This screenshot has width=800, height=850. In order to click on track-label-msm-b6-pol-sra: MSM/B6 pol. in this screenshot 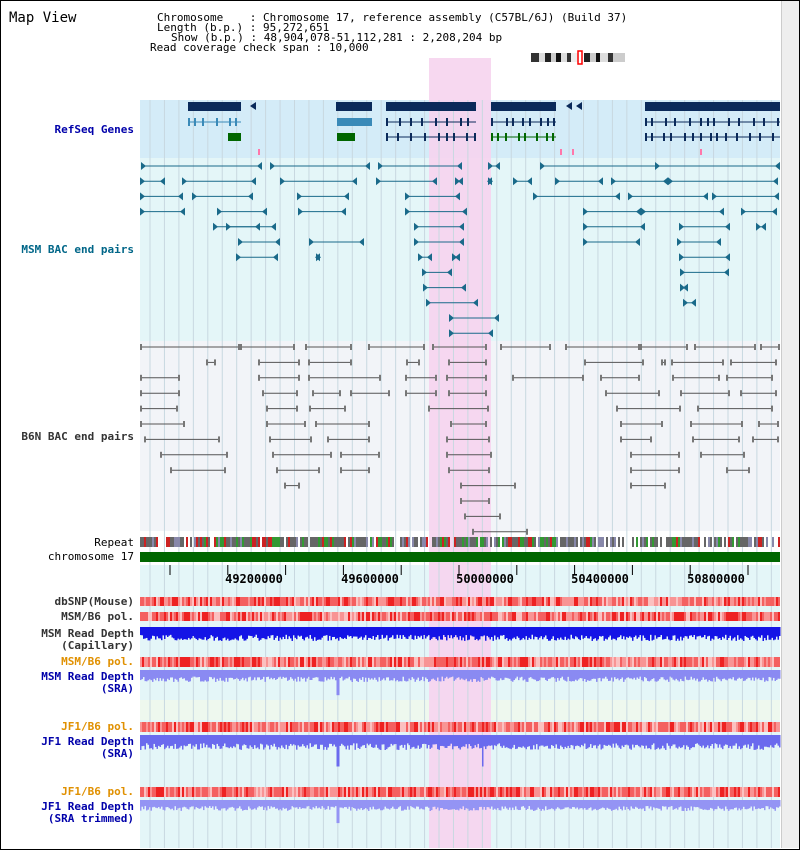, I will do `click(97, 661)`.